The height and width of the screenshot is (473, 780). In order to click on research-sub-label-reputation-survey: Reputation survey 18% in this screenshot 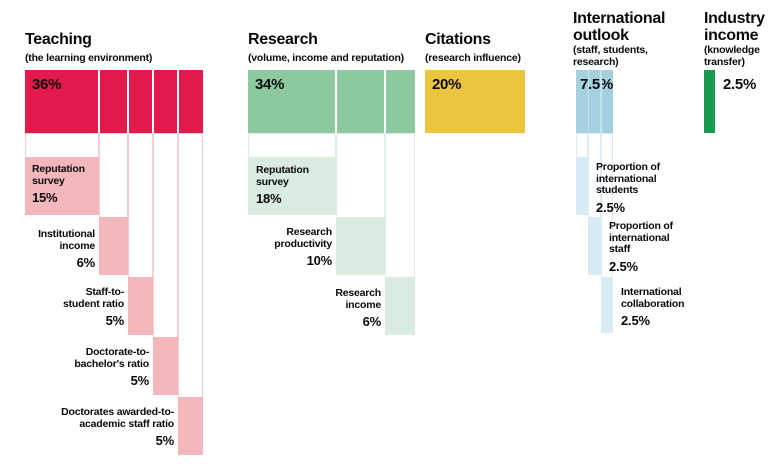, I will do `click(296, 185)`.